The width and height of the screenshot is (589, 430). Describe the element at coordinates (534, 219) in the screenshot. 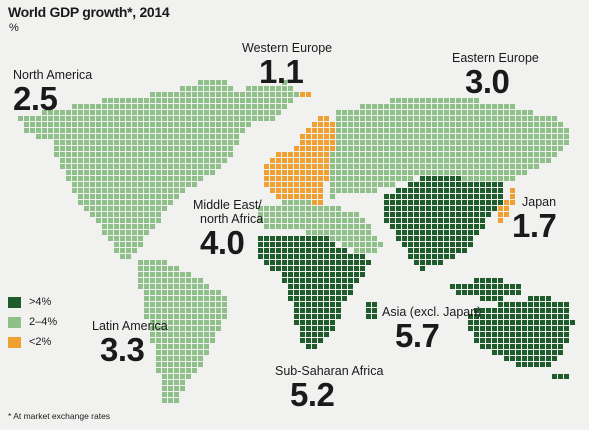

I see `region-japan: Japan 1.7` at that location.